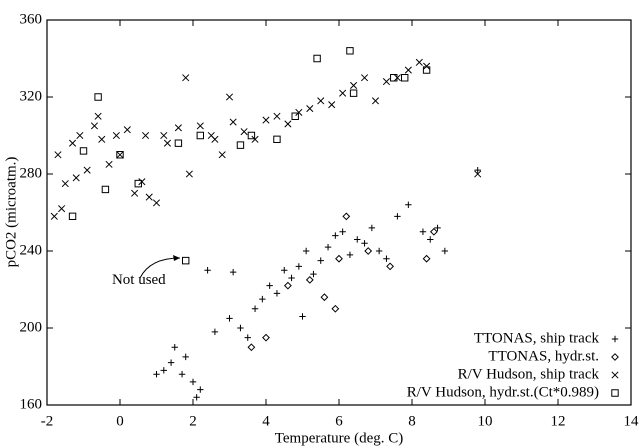 The height and width of the screenshot is (448, 639). I want to click on x-tick-label: 8, so click(412, 421).